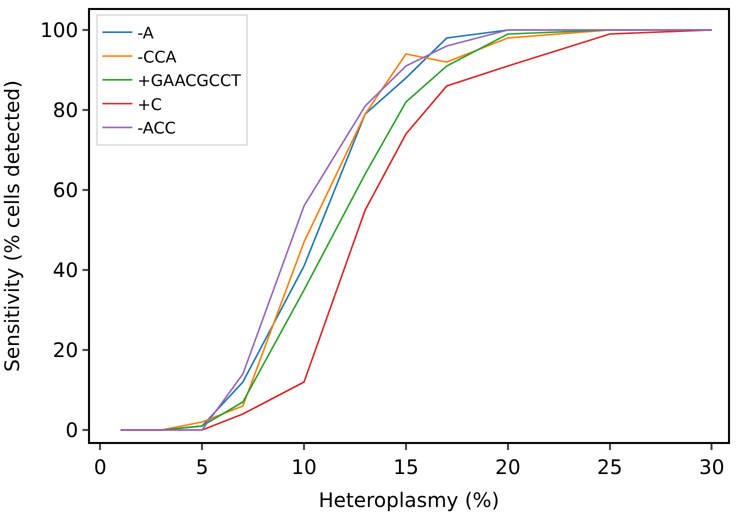 This screenshot has height=516, width=748. What do you see at coordinates (610, 466) in the screenshot?
I see `x-tick-label: 25` at bounding box center [610, 466].